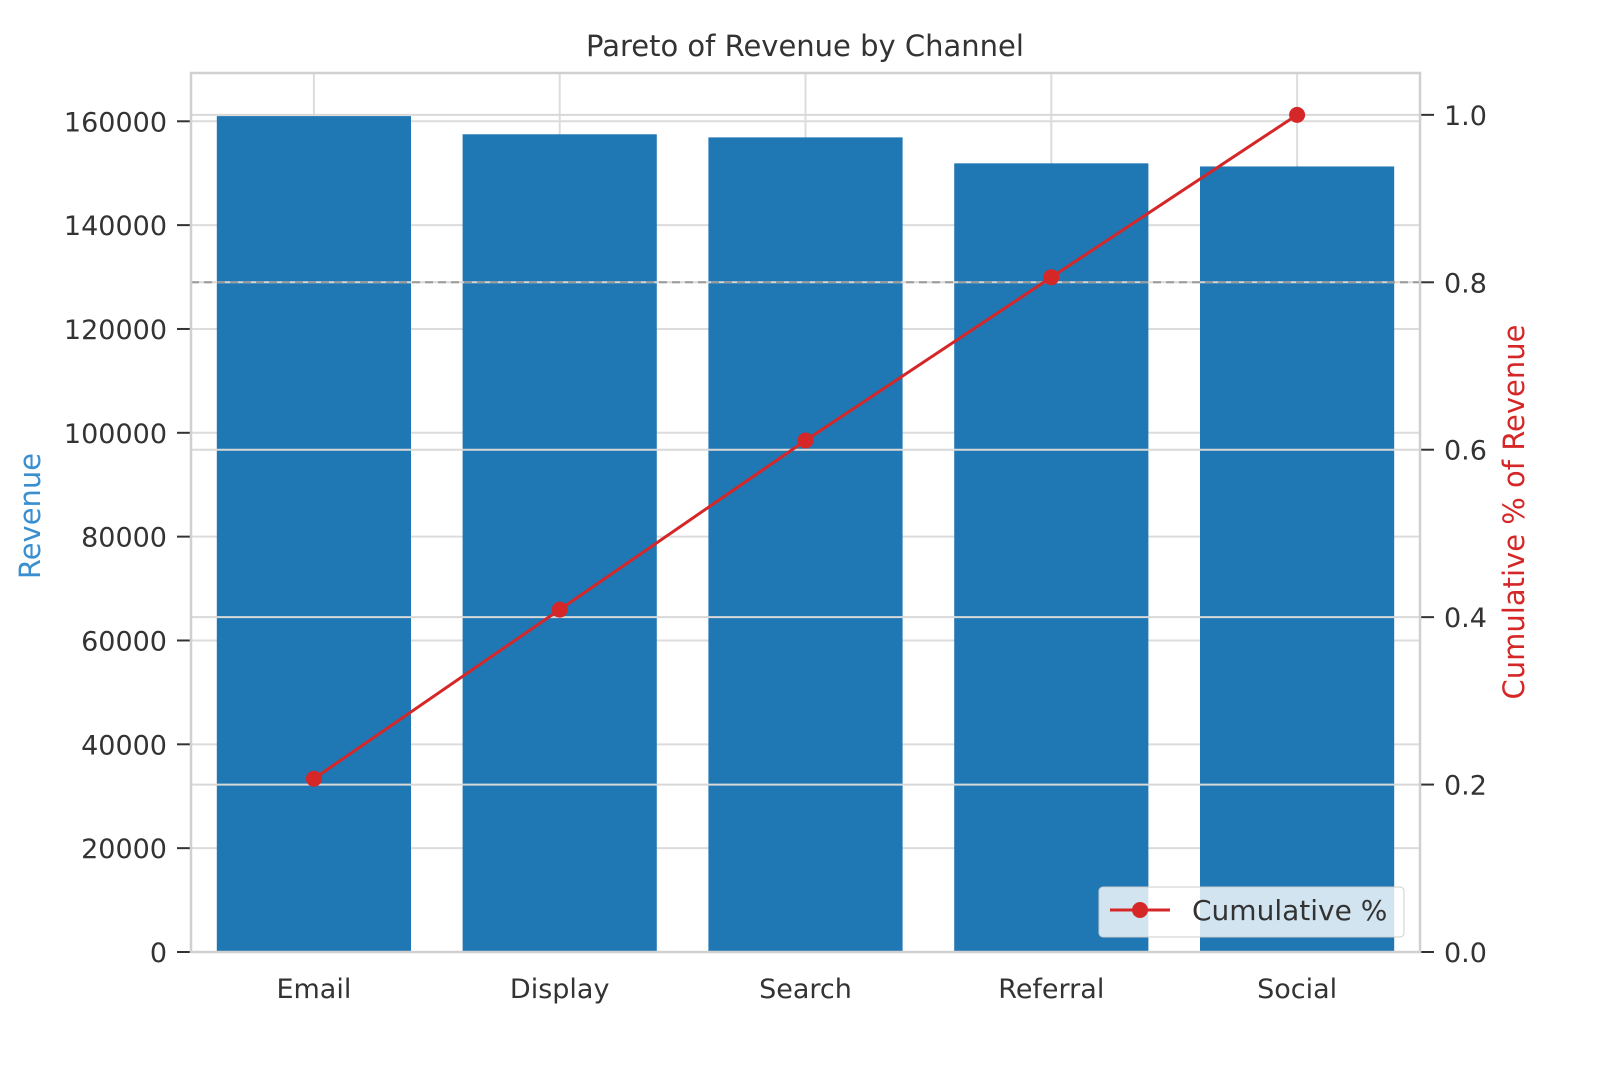 The image size is (1608, 1088). What do you see at coordinates (115, 434) in the screenshot?
I see `y-tick-label-left: 100000` at bounding box center [115, 434].